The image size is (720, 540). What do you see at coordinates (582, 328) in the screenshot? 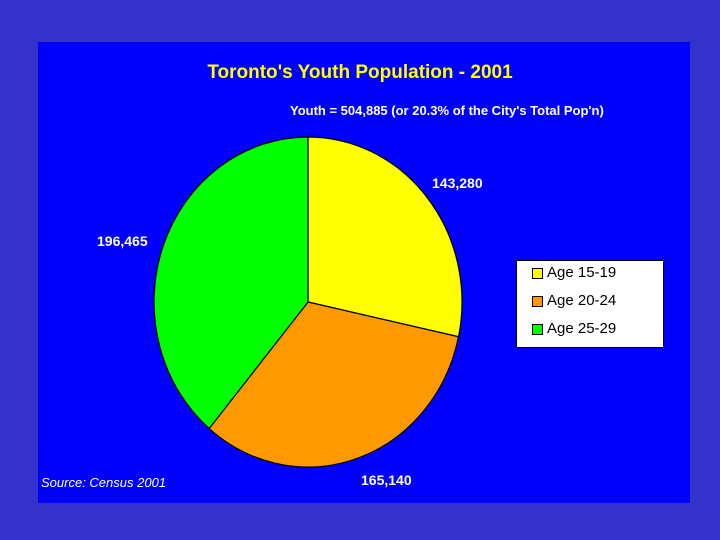
I see `legend-label: Age 25-29` at bounding box center [582, 328].